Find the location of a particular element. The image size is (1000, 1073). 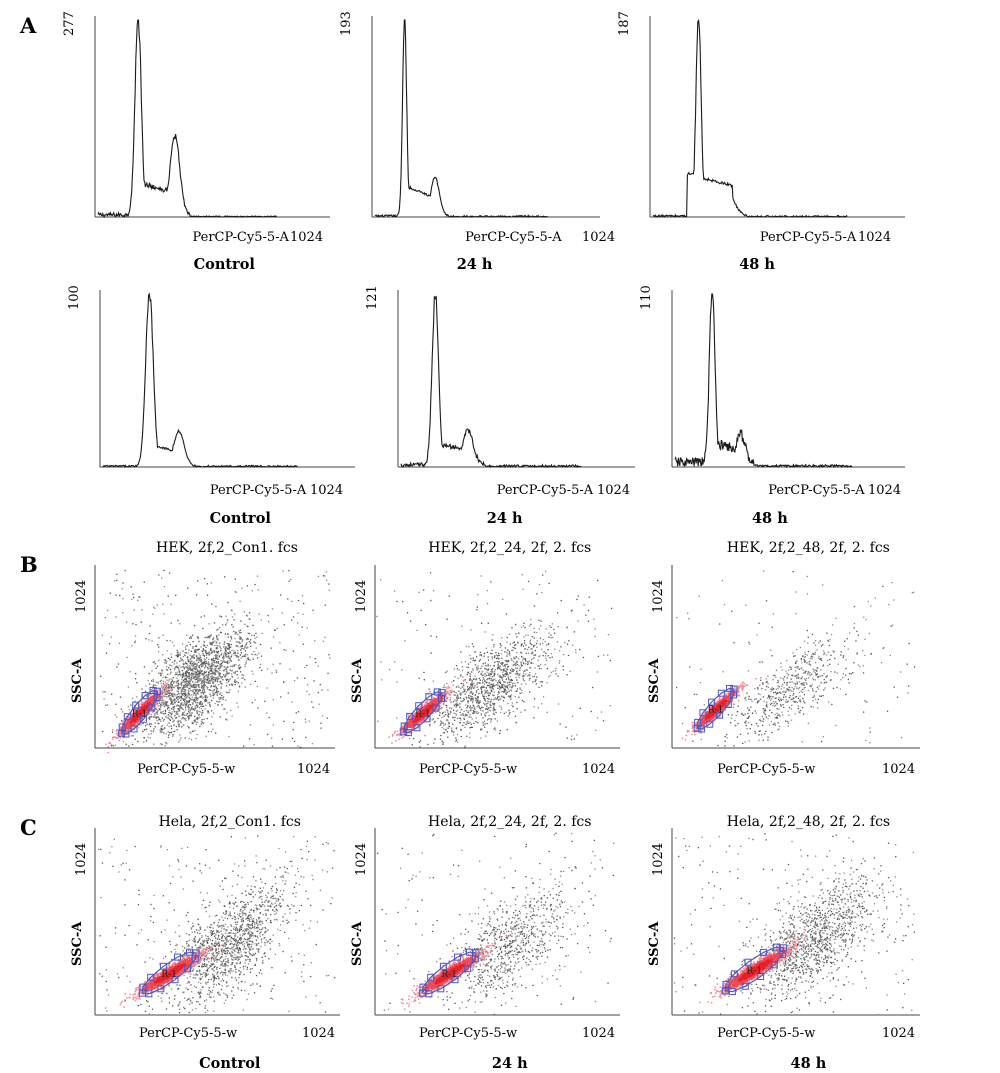

condition-label: 24 h is located at coordinates (475, 264).